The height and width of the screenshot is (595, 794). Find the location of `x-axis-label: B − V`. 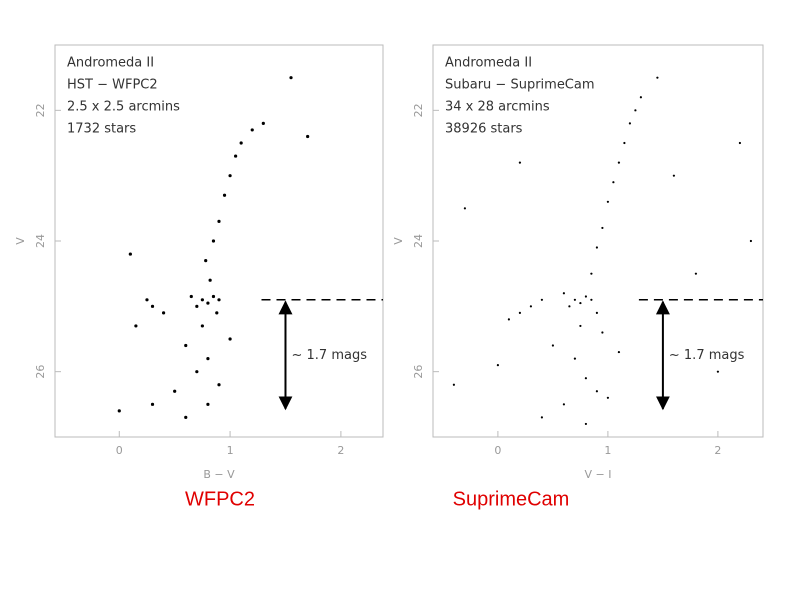

x-axis-label: B − V is located at coordinates (219, 474).